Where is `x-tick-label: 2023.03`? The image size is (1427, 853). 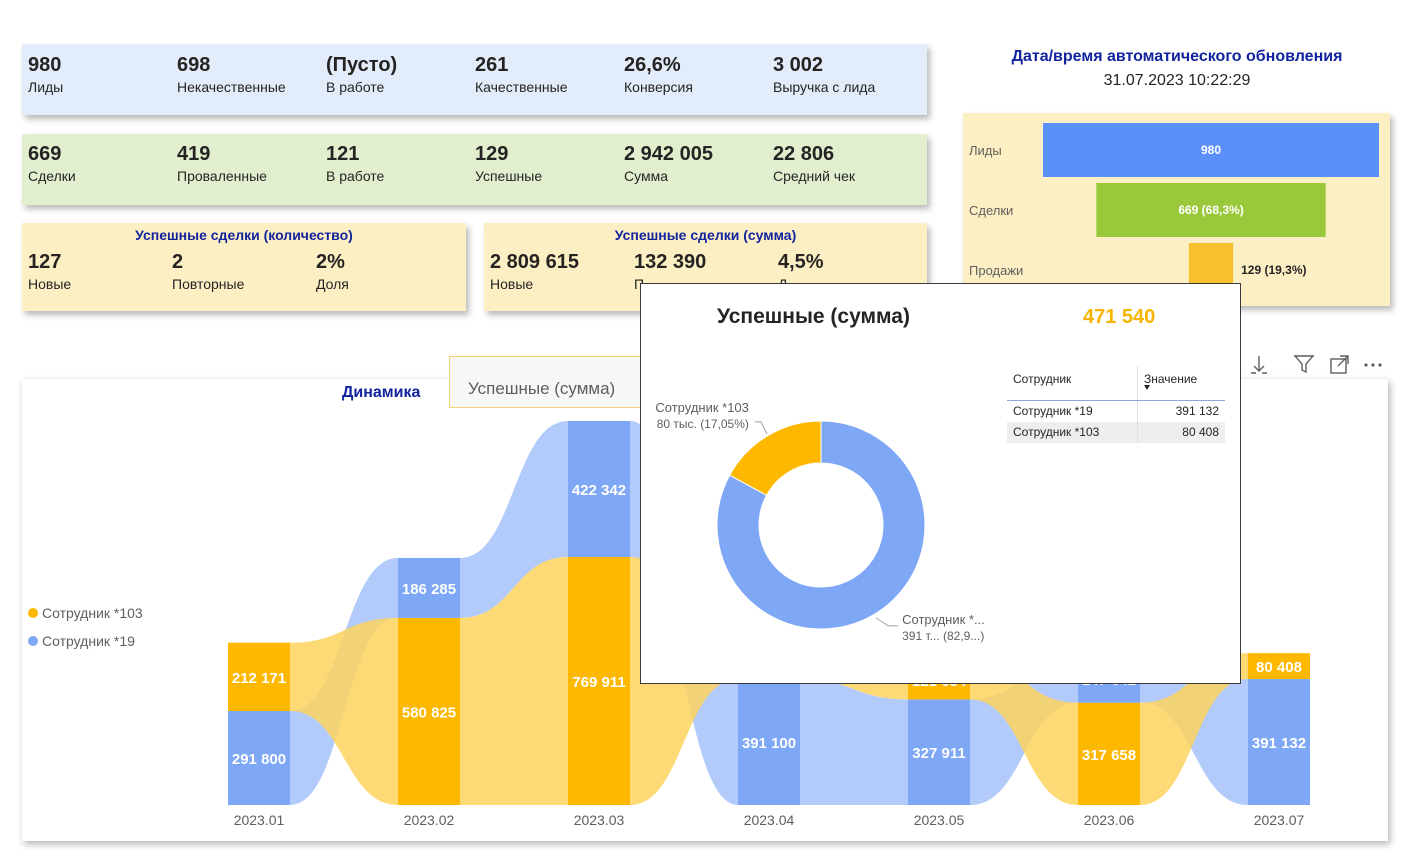 x-tick-label: 2023.03 is located at coordinates (599, 820).